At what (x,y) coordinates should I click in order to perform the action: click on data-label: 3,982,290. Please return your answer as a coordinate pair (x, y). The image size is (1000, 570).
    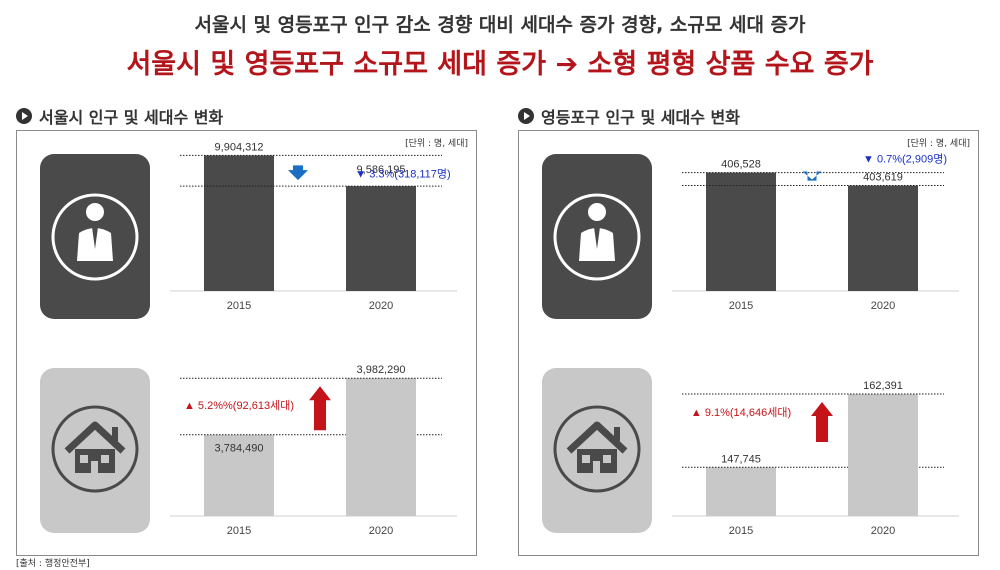
    Looking at the image, I should click on (381, 370).